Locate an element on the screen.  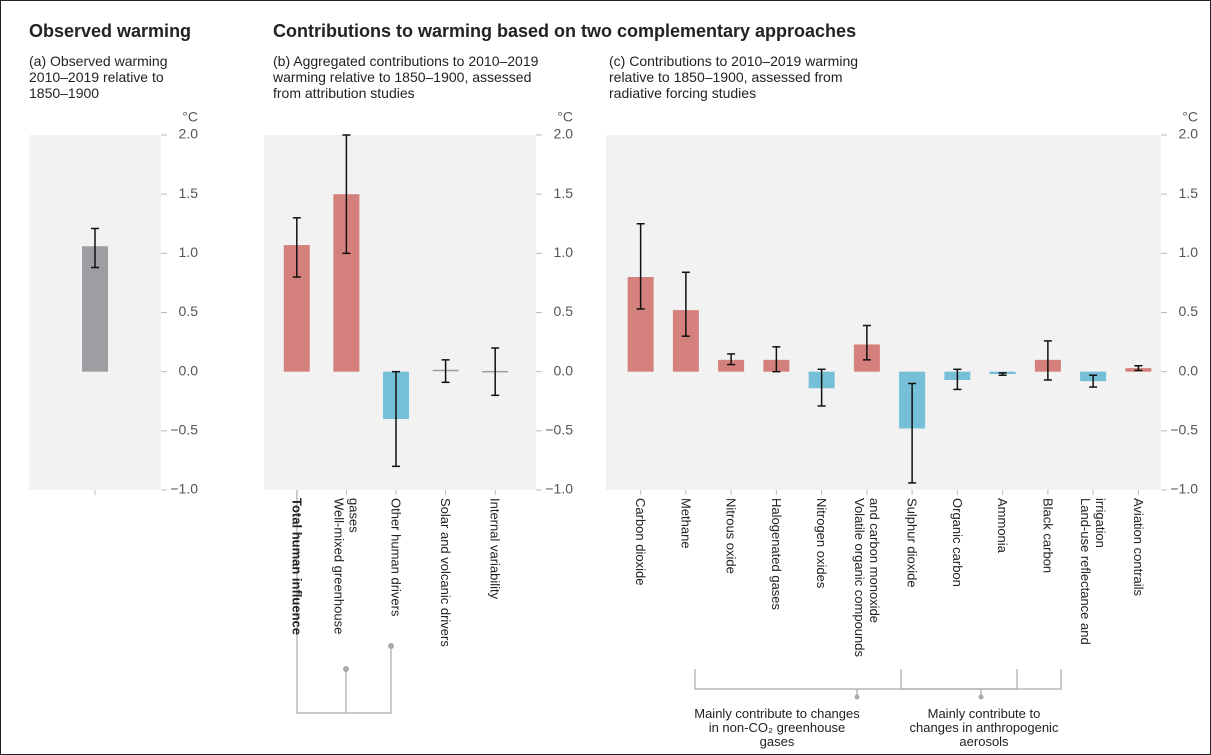
x-tick-label: Well-mixed greenhouse gases is located at coordinates (346, 566).